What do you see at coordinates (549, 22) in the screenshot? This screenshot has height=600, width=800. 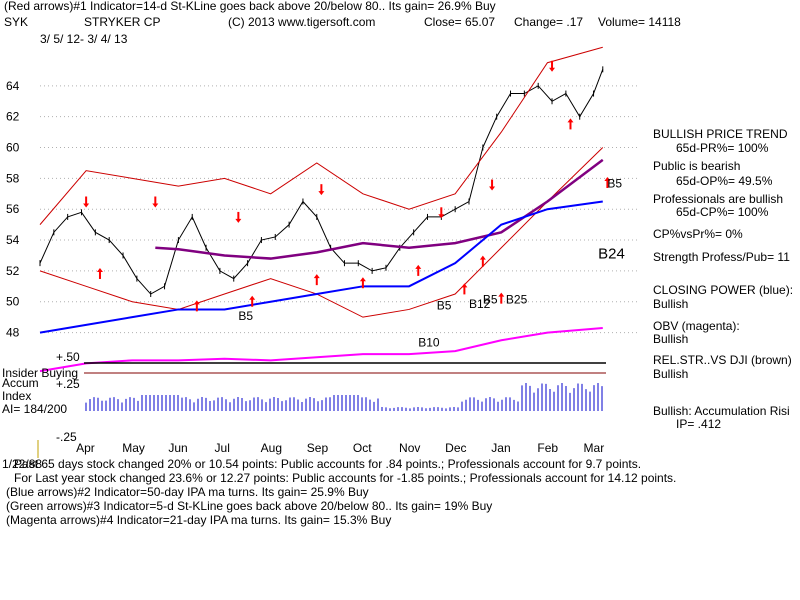 I see `change-value: Change= .17` at bounding box center [549, 22].